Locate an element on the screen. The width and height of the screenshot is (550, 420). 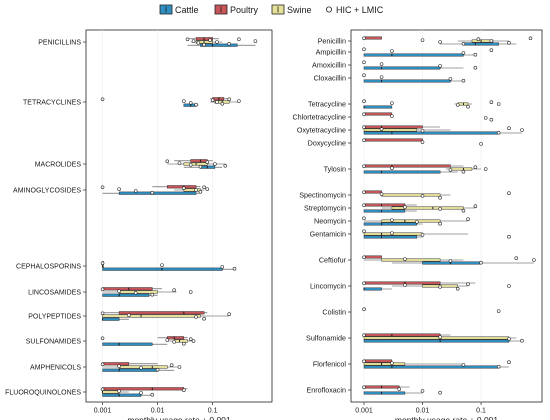
box-poultry-ceftiofur is located at coordinates (372, 257).